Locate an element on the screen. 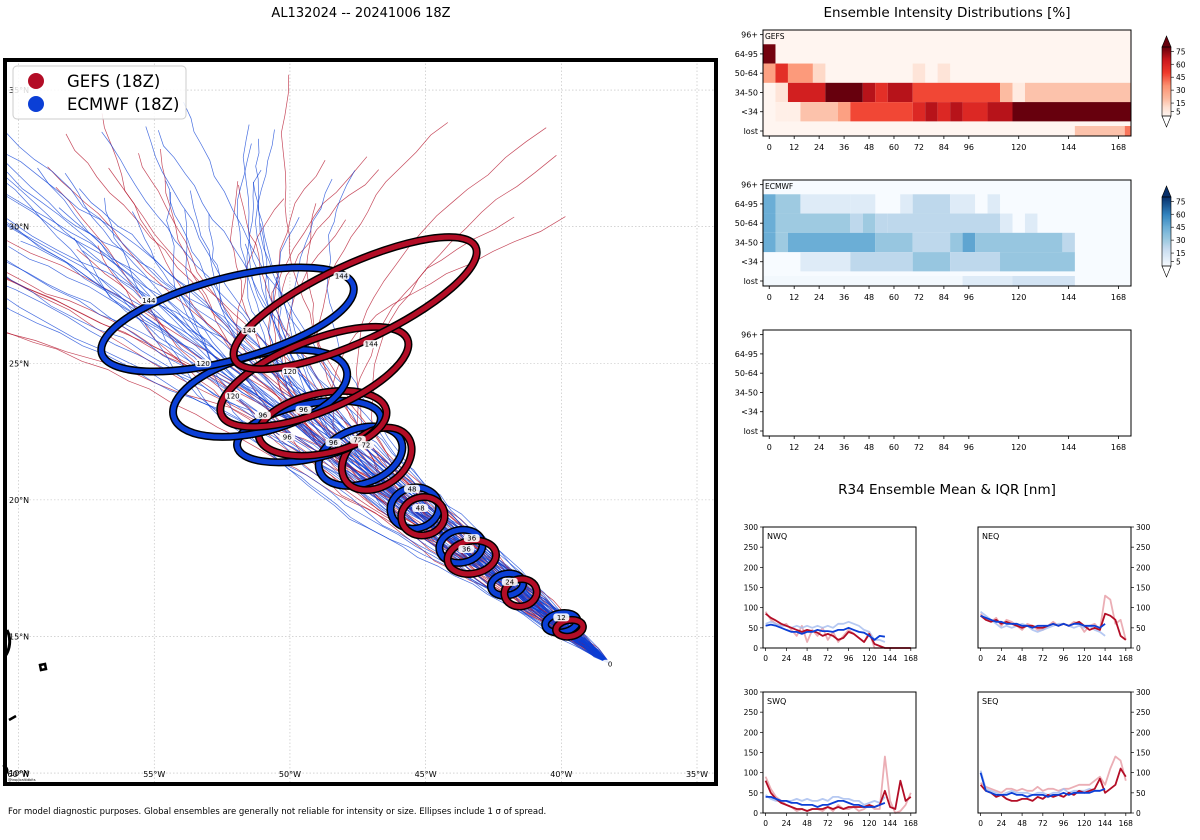 The width and height of the screenshot is (1200, 840). gefs-ellipse-48h is located at coordinates (423, 516).